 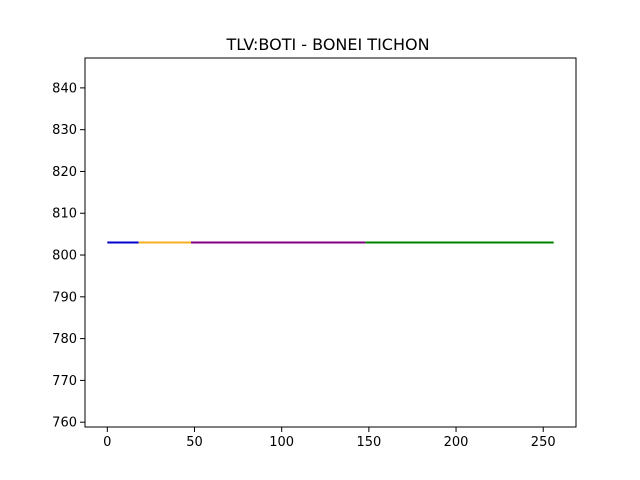 I want to click on y-tick-label: 820, so click(x=64, y=172).